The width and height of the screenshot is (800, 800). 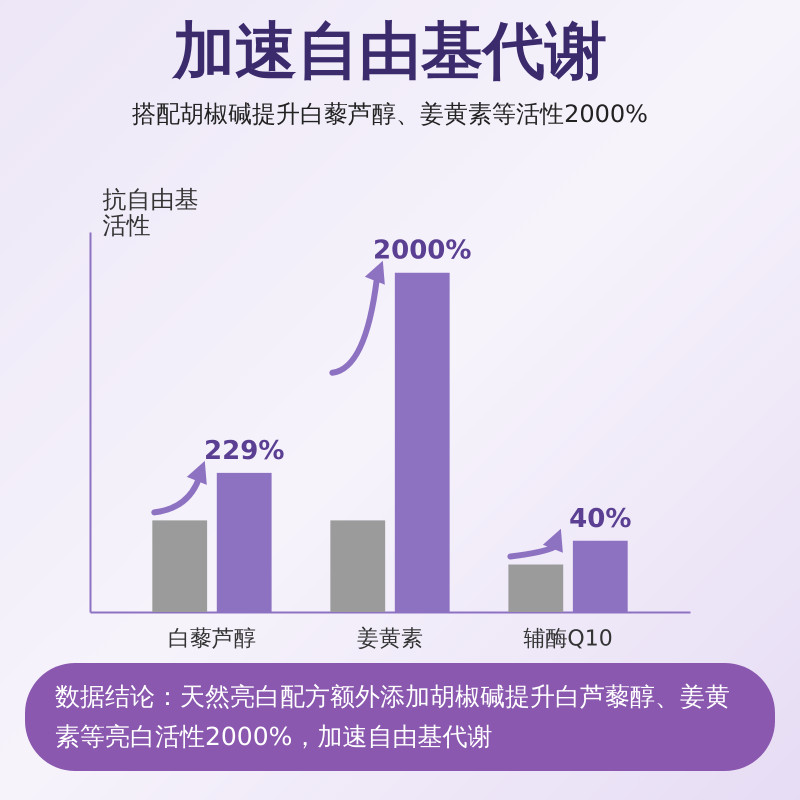 What do you see at coordinates (422, 251) in the screenshot?
I see `annotation: 2000%` at bounding box center [422, 251].